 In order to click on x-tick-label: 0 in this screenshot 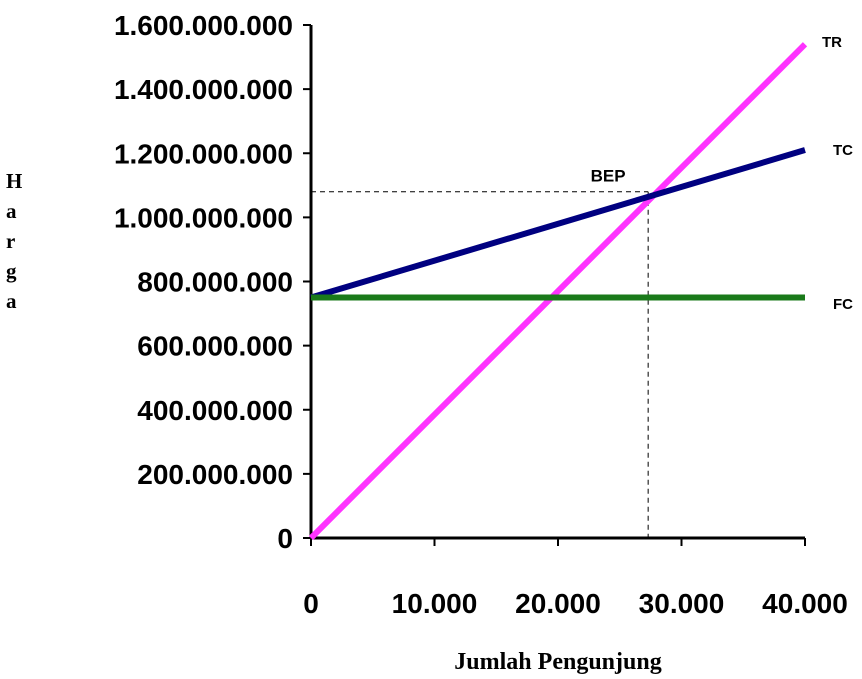, I will do `click(311, 603)`.